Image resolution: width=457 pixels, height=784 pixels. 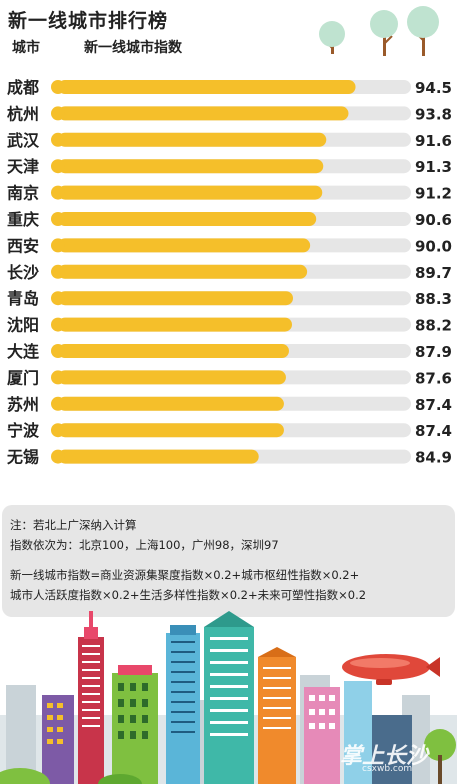 I want to click on note-line: 注：若北上广深纳入计算, so click(x=73, y=525).